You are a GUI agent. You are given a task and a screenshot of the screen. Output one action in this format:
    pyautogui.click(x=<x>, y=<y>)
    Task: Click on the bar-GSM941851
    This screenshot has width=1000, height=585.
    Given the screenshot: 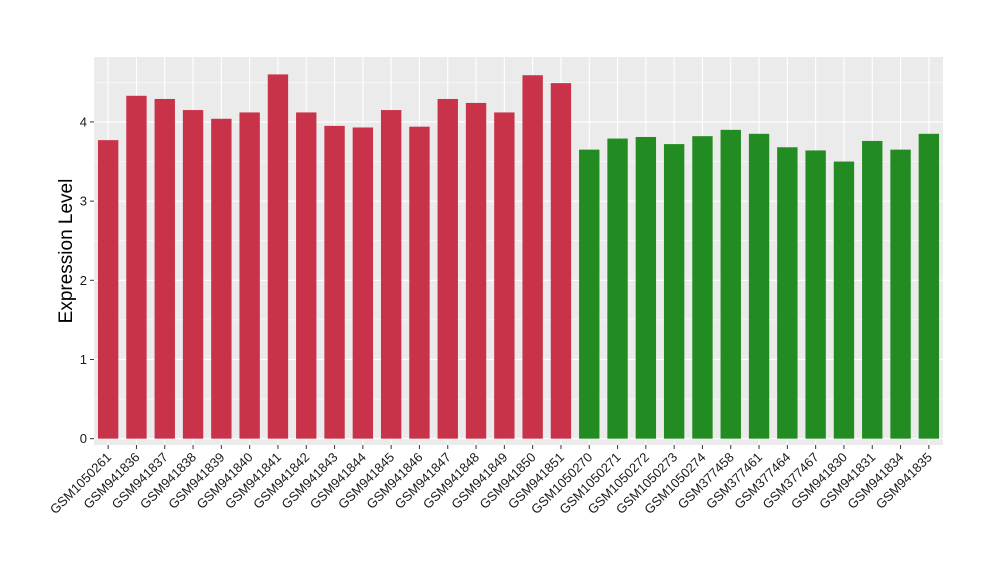 What is the action you would take?
    pyautogui.click(x=561, y=261)
    